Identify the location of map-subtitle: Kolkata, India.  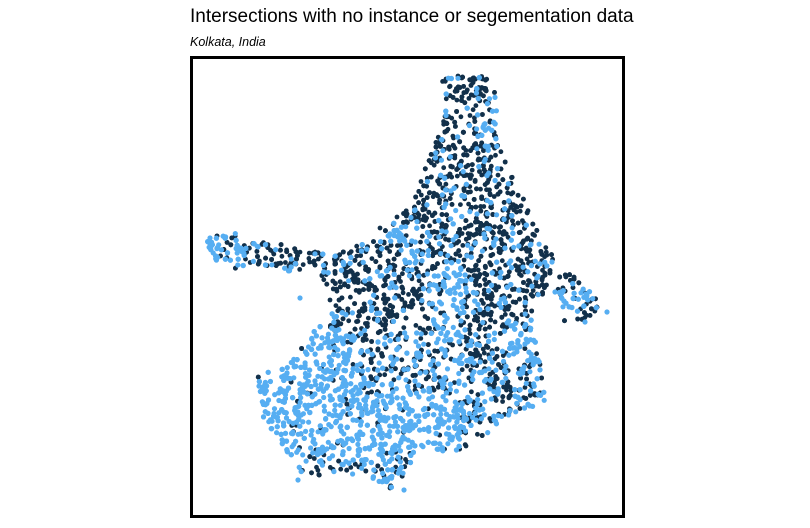
(228, 42).